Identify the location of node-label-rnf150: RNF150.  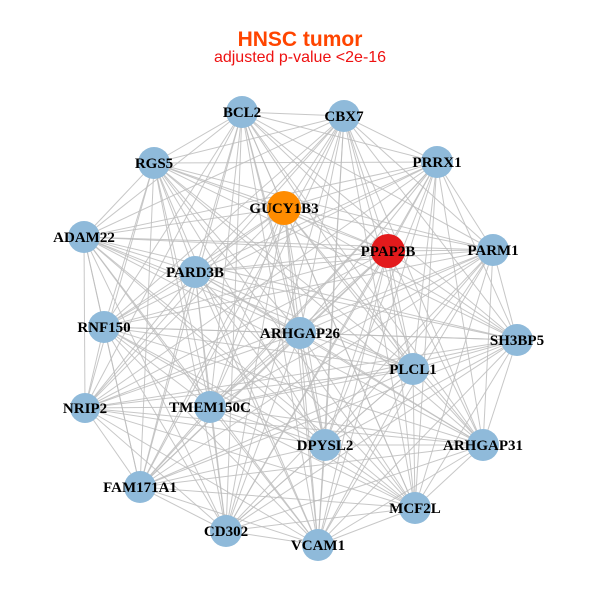
(103, 328).